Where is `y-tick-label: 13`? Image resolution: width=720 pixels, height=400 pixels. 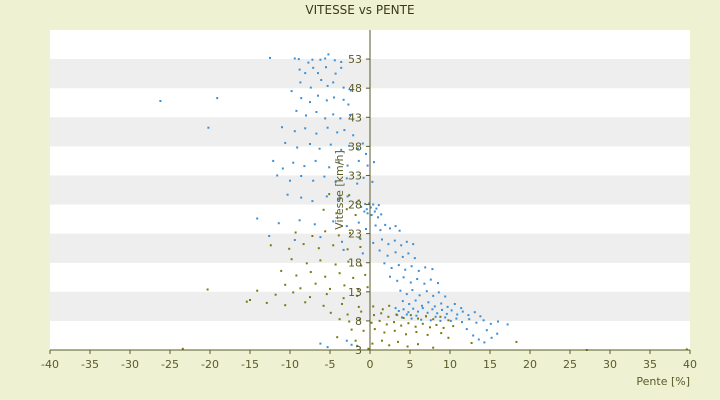
y-tick-label: 13 is located at coordinates (355, 292).